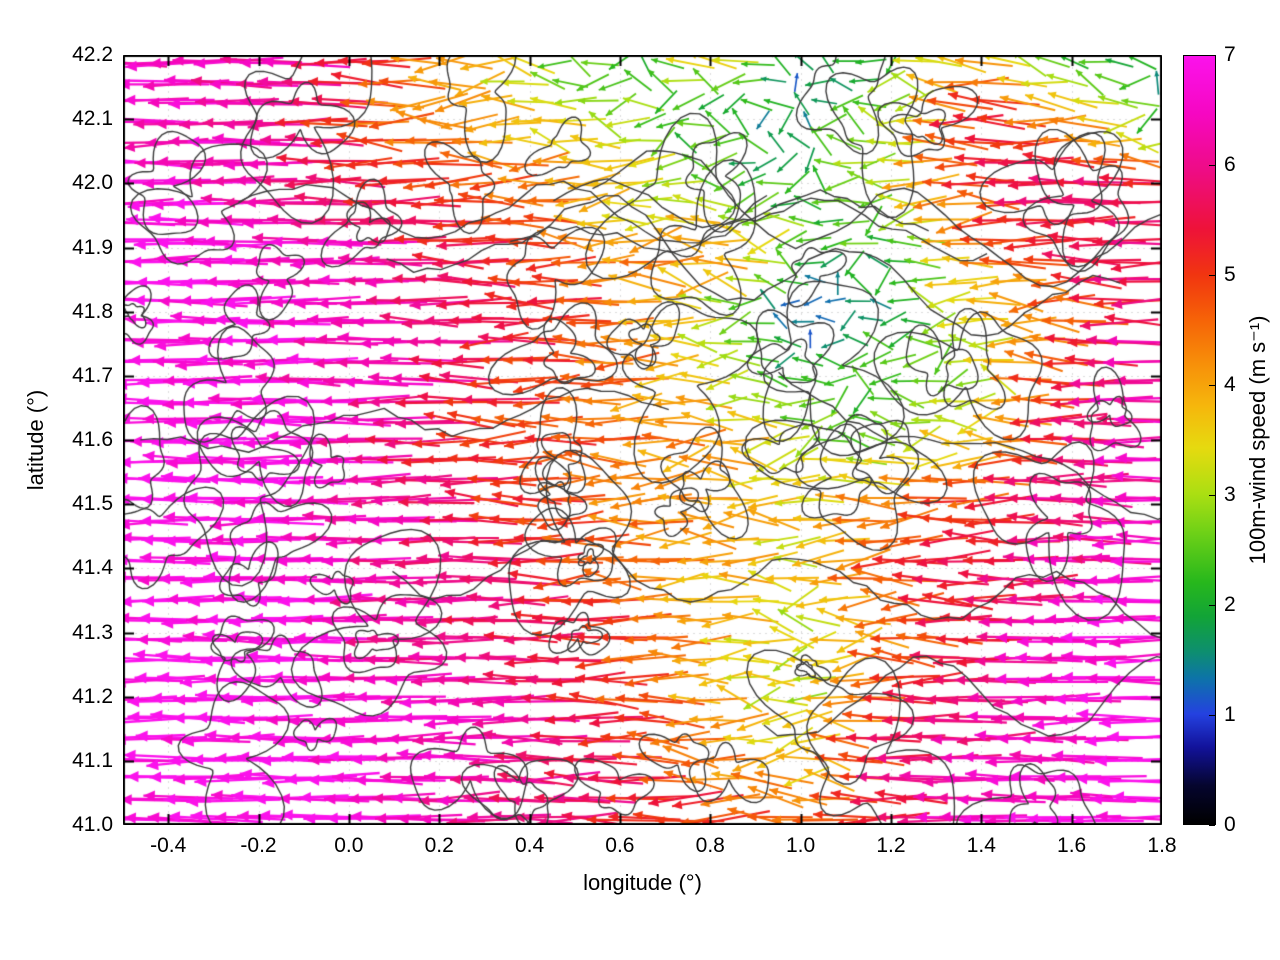 This screenshot has height=960, width=1280. What do you see at coordinates (1230, 274) in the screenshot?
I see `colorbar-tick-label: 5` at bounding box center [1230, 274].